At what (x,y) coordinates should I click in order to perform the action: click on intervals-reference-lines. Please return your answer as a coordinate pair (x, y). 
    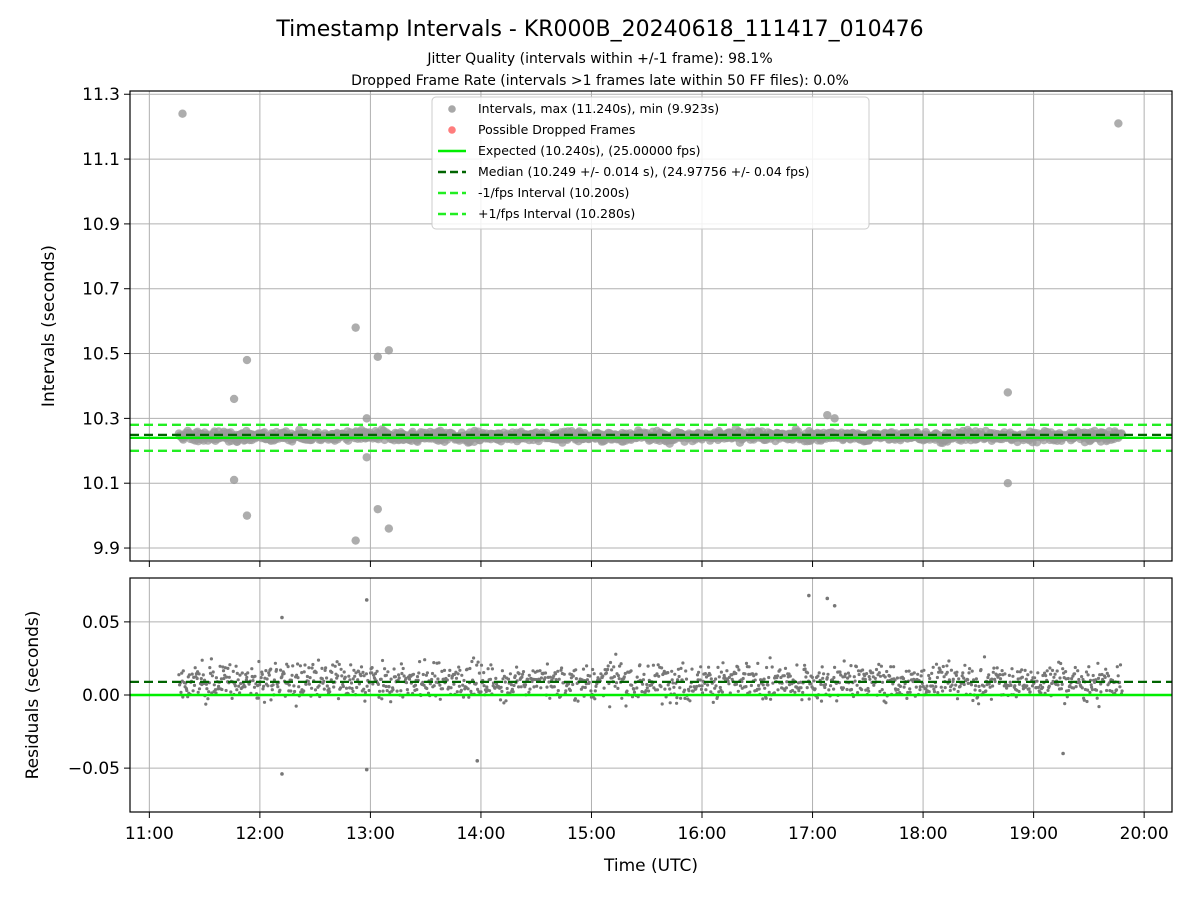
    Looking at the image, I should click on (651, 437).